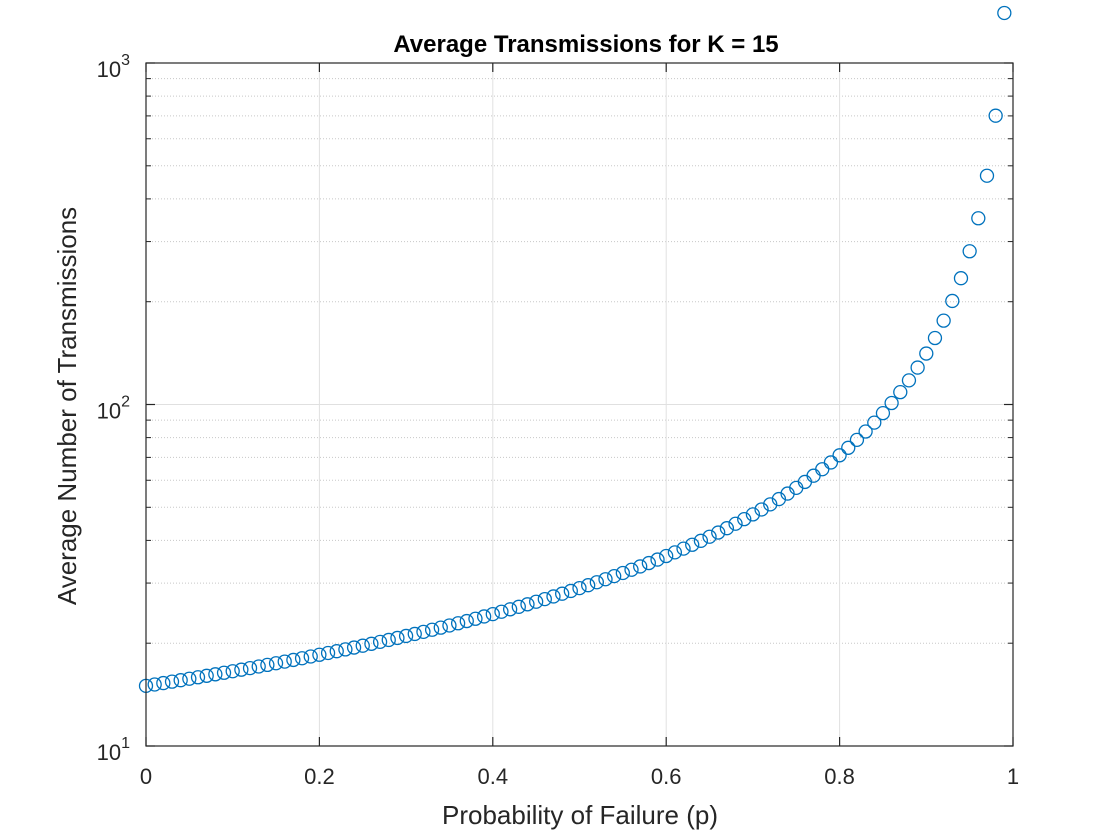 This screenshot has width=1120, height=840. What do you see at coordinates (1013, 776) in the screenshot?
I see `x-tick-label: 1` at bounding box center [1013, 776].